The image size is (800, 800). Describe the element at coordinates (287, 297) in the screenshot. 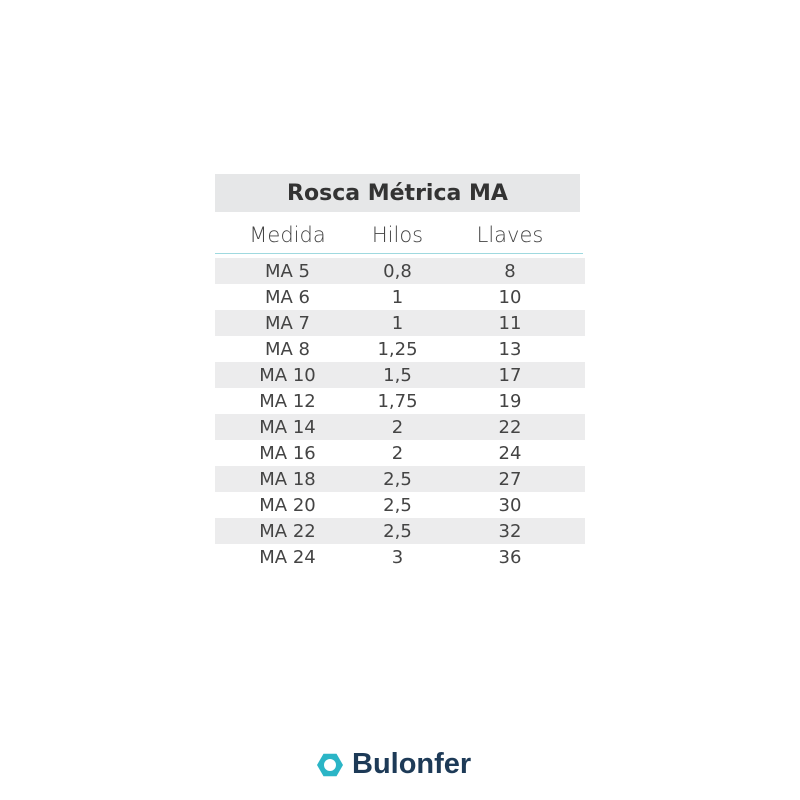

I see `cell-medida: MA 6` at that location.